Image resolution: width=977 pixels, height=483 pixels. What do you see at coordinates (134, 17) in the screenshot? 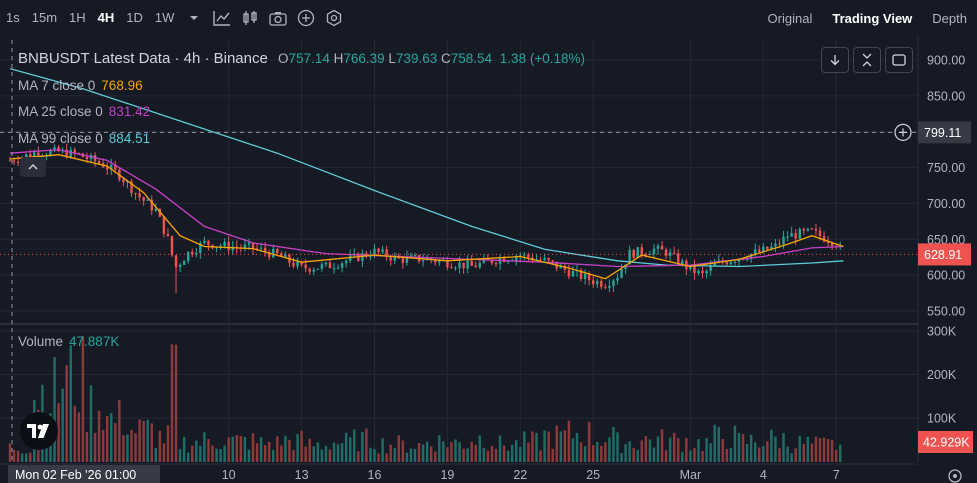
I see `timeframe-1d: 1D` at bounding box center [134, 17].